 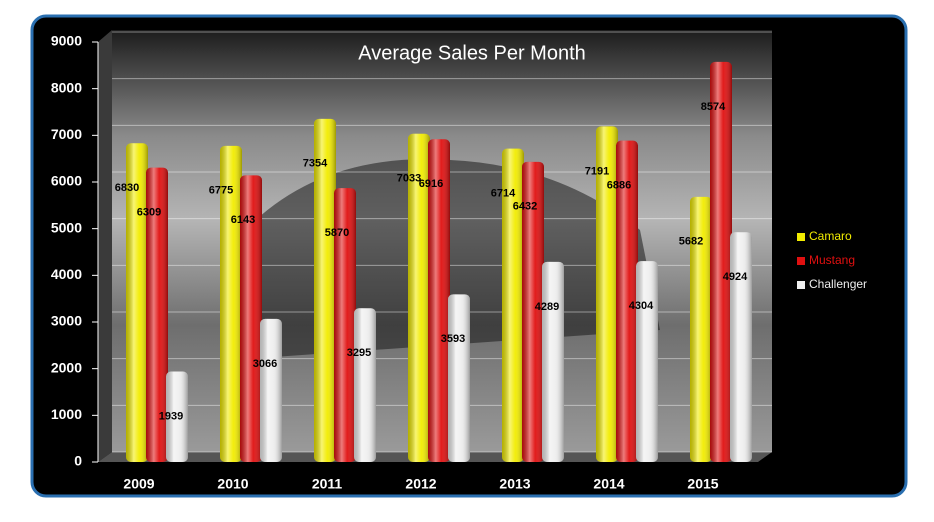 I want to click on value-label: 6143, so click(x=243, y=220).